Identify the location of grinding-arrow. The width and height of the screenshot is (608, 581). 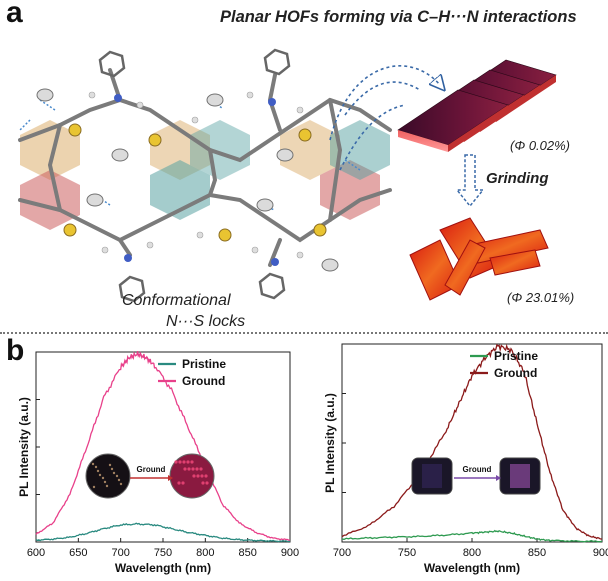
(470, 181).